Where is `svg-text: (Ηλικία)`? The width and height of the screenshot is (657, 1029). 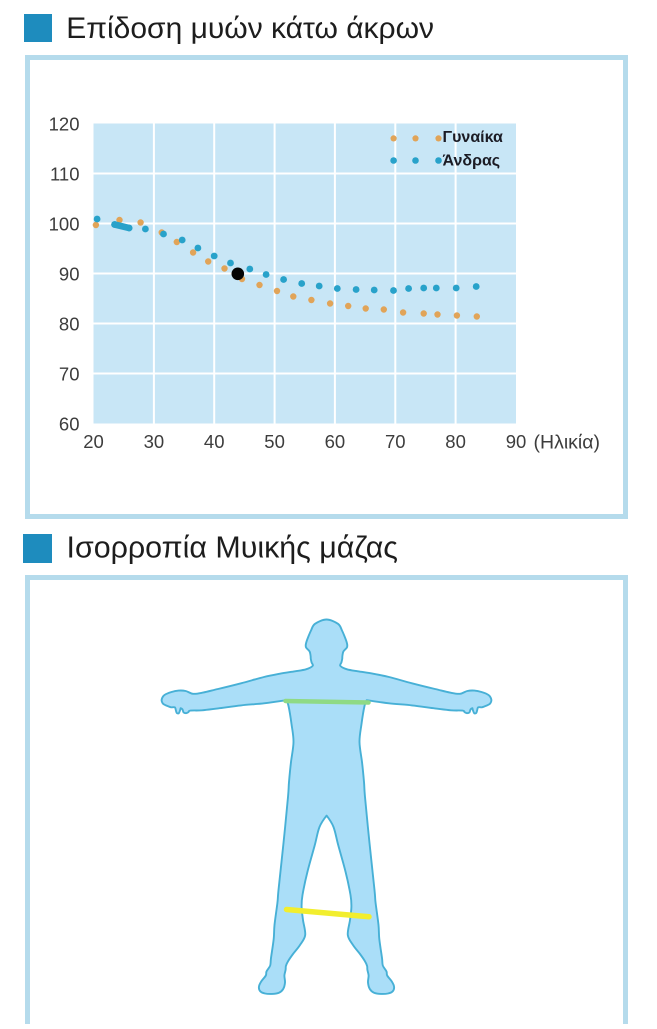
svg-text: (Ηλικία) is located at coordinates (567, 443).